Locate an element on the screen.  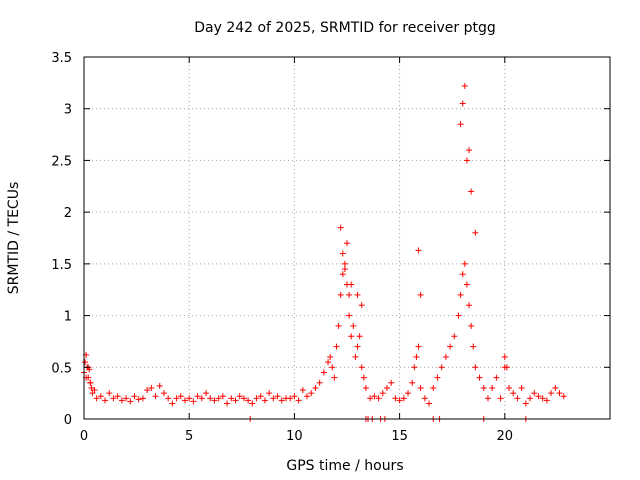
x-tick-labels: 0 5 10 15 20 is located at coordinates (296, 436).